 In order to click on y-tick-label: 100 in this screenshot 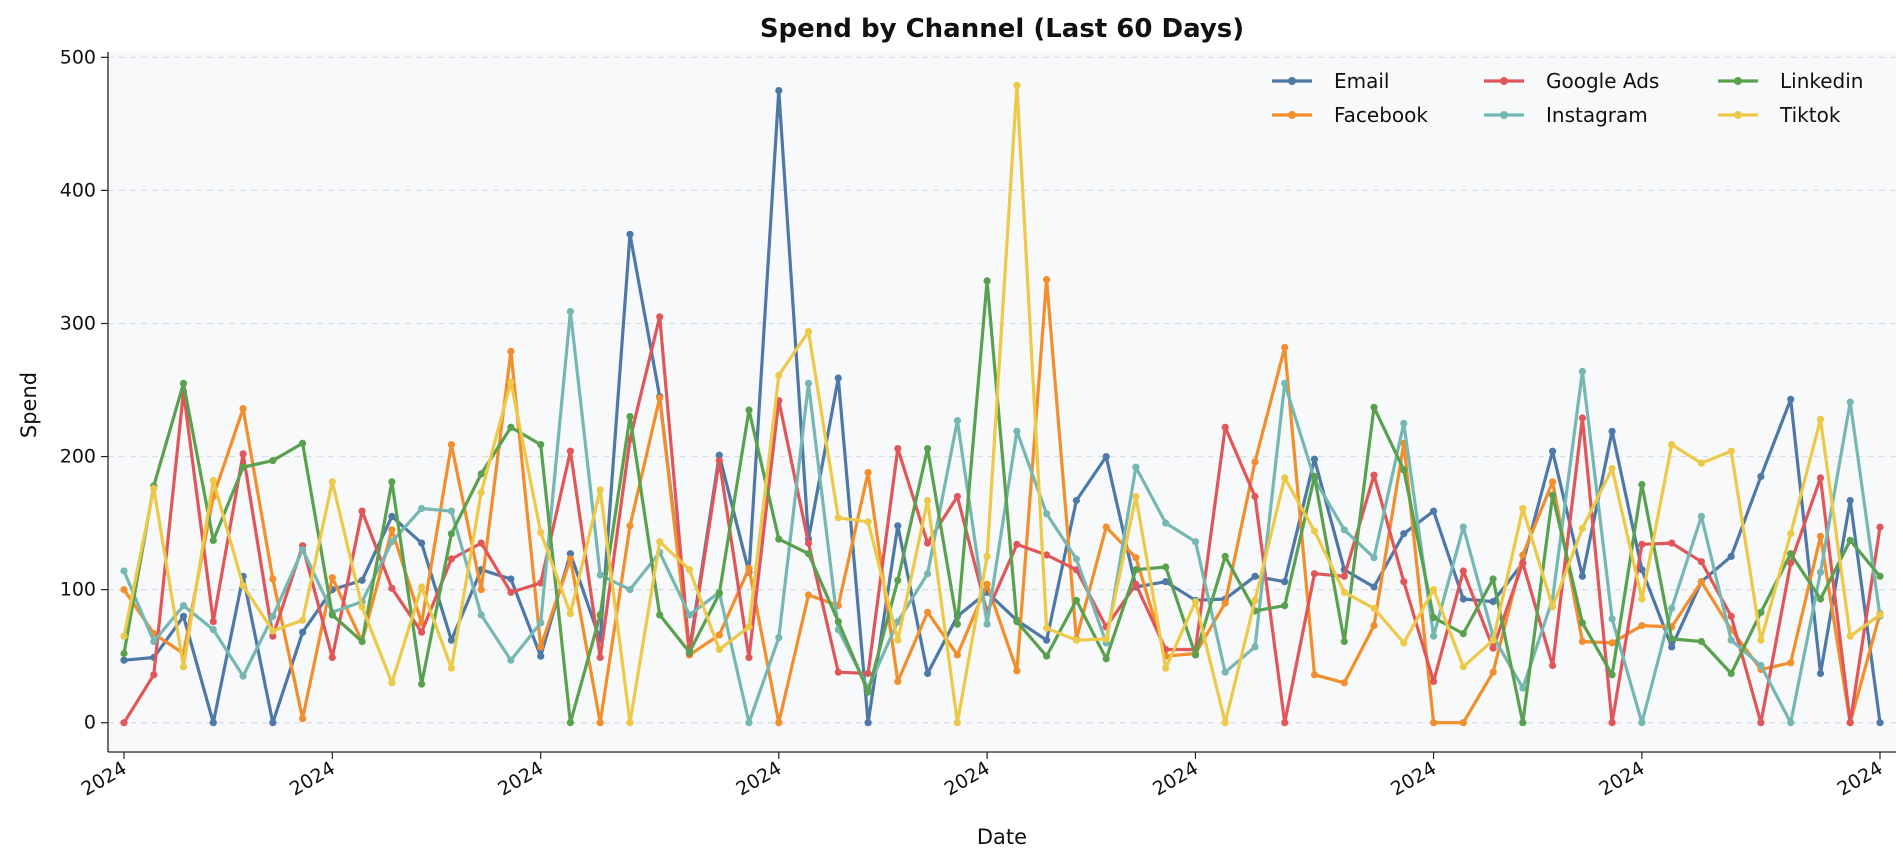, I will do `click(78, 590)`.